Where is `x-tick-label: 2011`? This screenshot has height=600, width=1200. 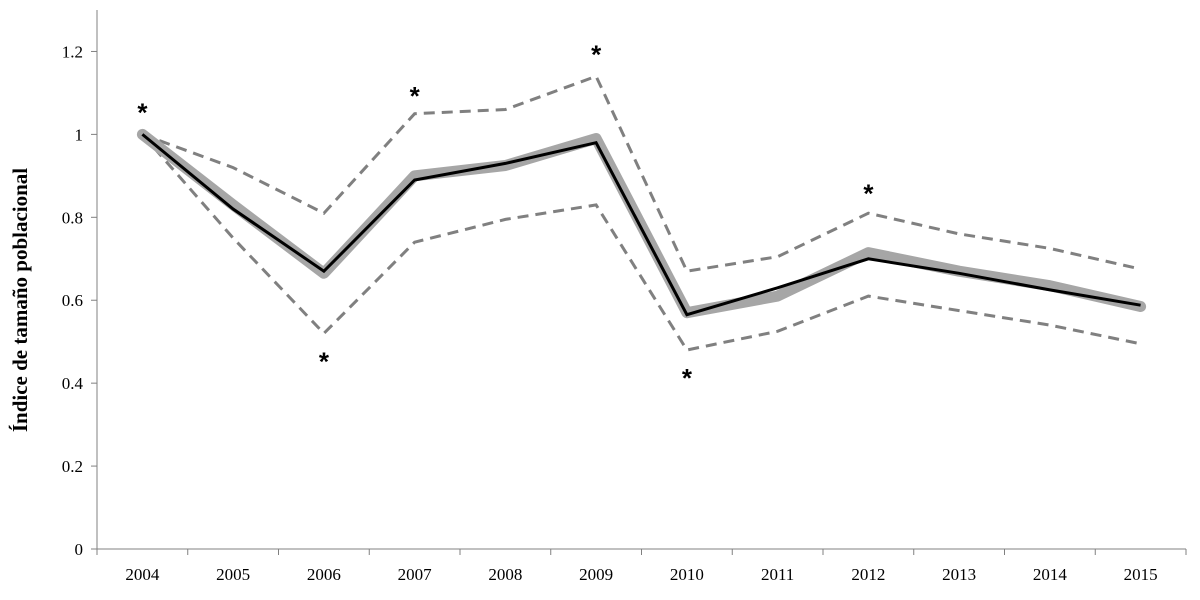 x-tick-label: 2011 is located at coordinates (777, 574).